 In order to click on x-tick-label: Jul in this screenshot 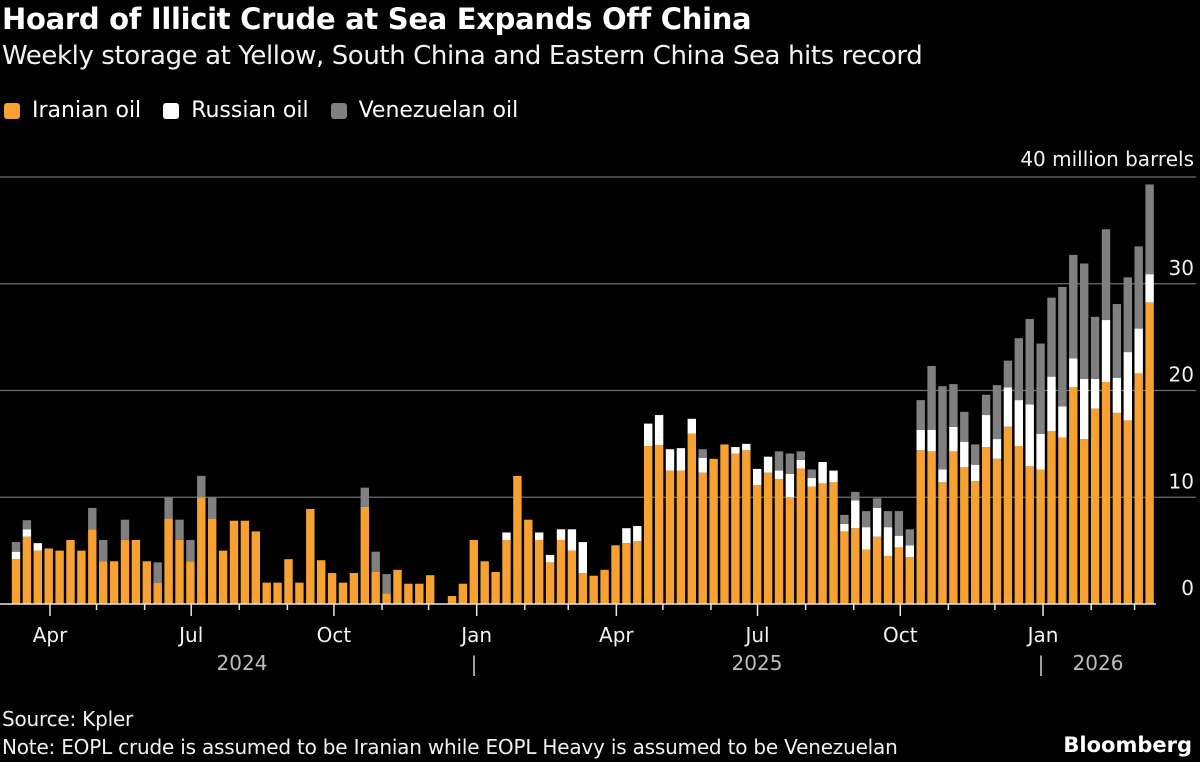, I will do `click(756, 635)`.